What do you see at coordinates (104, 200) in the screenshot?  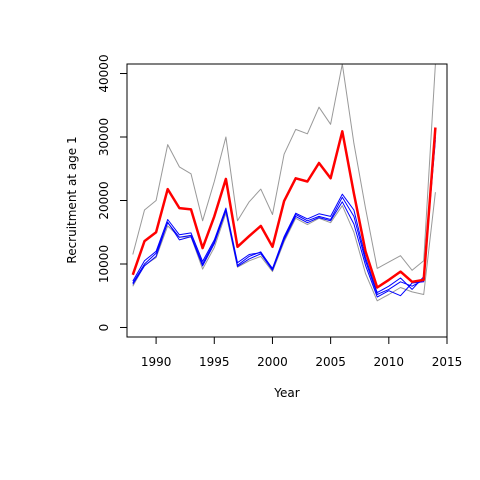 I see `y-tick-label: 20000` at bounding box center [104, 200].